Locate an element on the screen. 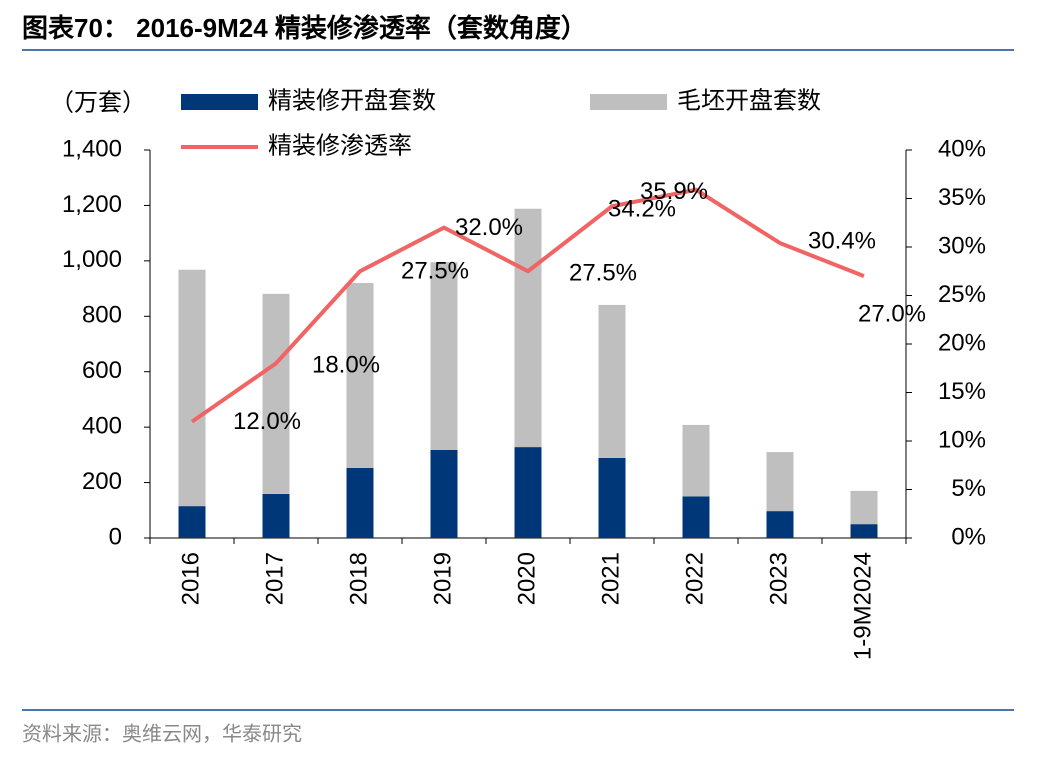  x-tick-label: 2019 is located at coordinates (442, 578).